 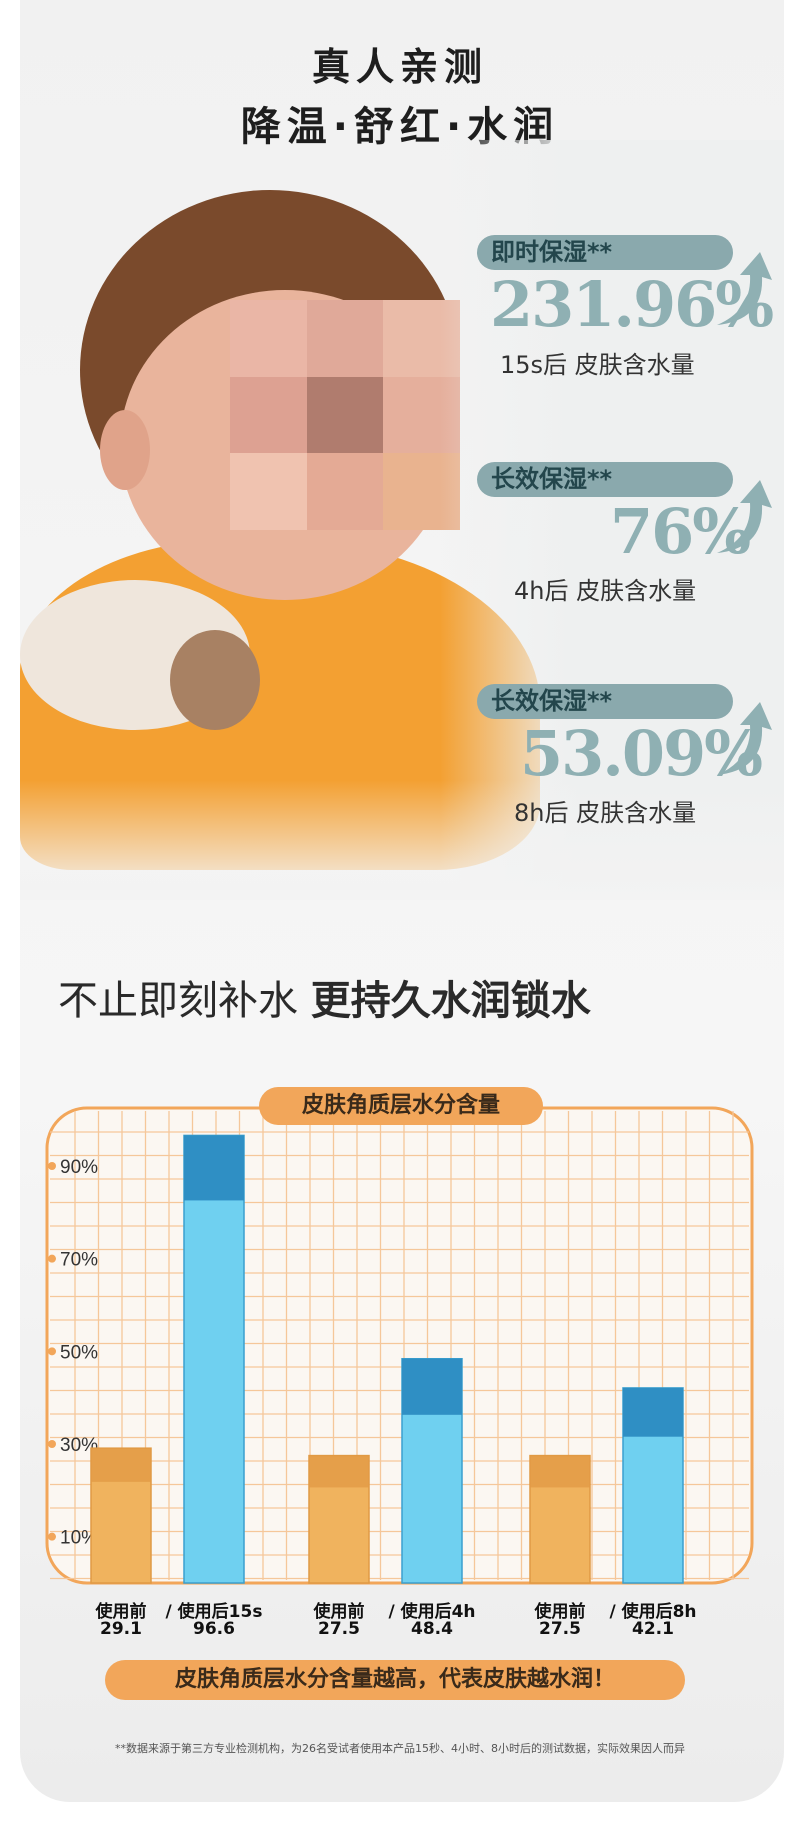 What do you see at coordinates (653, 1629) in the screenshot?
I see `bar-value-label: 42.1` at bounding box center [653, 1629].